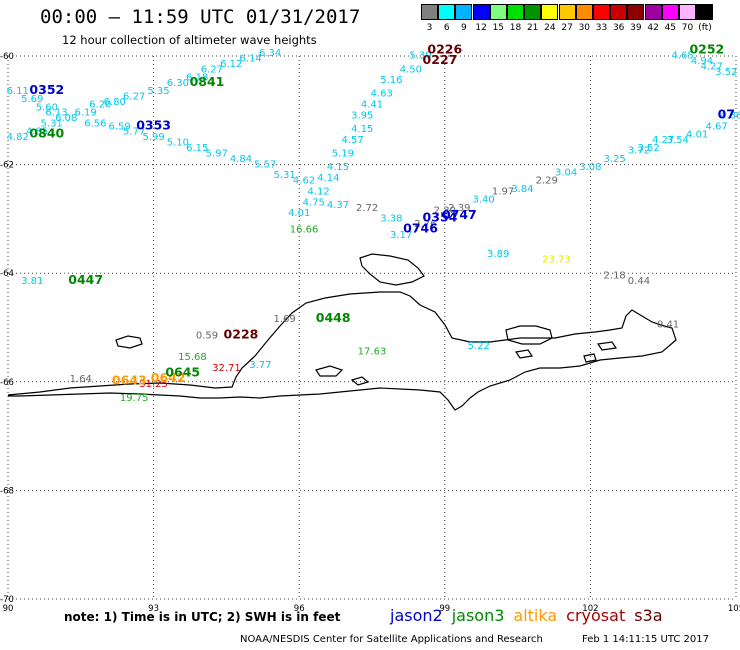 The height and width of the screenshot is (650, 740). I want to click on legend-label: 42, so click(653, 28).